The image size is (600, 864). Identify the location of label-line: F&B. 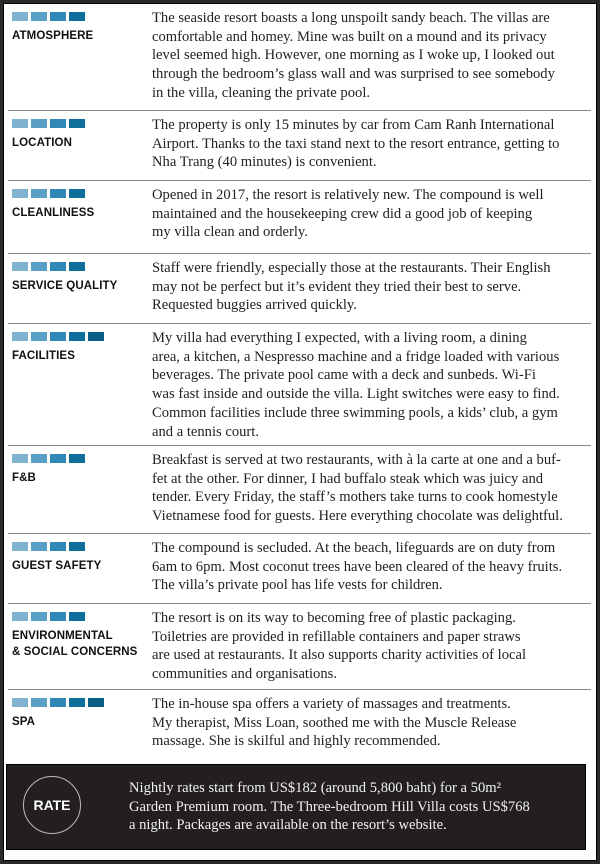
(24, 478).